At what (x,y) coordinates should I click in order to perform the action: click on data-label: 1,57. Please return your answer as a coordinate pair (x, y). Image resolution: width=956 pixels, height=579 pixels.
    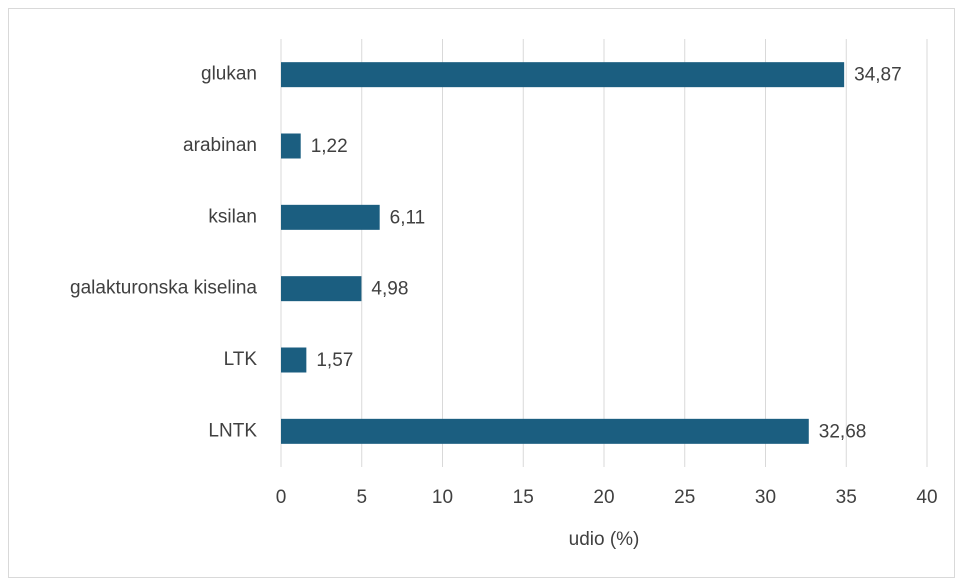
    Looking at the image, I should click on (334, 360).